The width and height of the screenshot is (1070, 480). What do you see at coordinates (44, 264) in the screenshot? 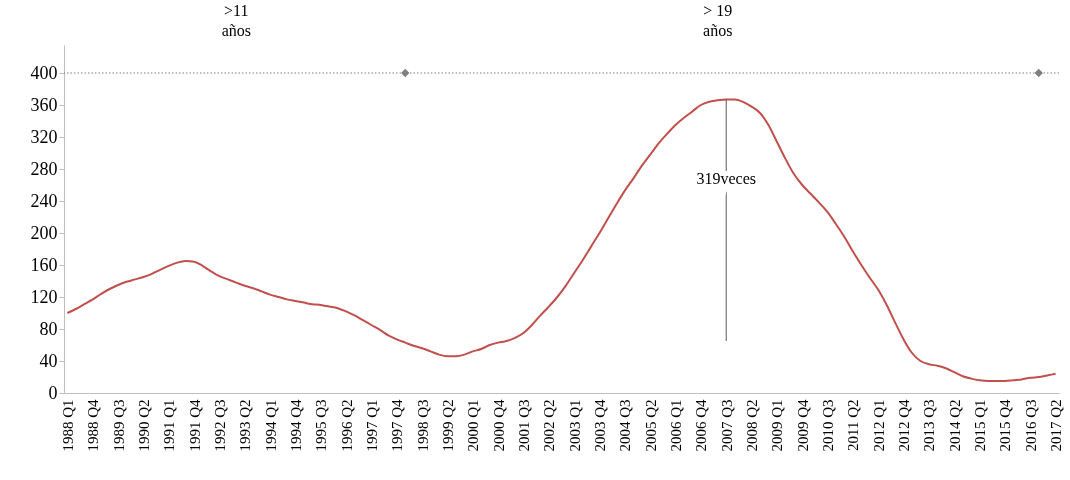
I see `y-tick-label: 160` at bounding box center [44, 264].